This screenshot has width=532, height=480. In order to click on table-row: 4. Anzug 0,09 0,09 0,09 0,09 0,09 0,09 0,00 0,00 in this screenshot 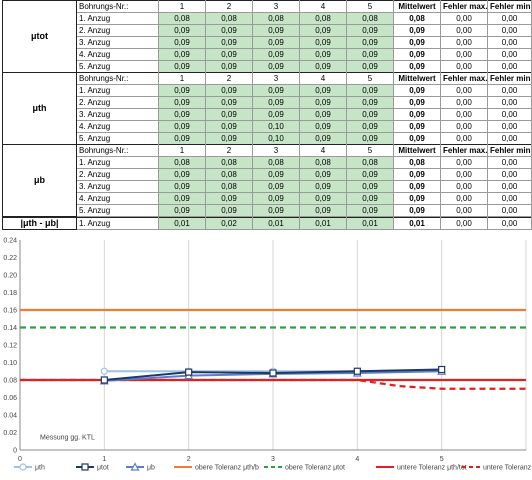, I will do `click(267, 198)`.